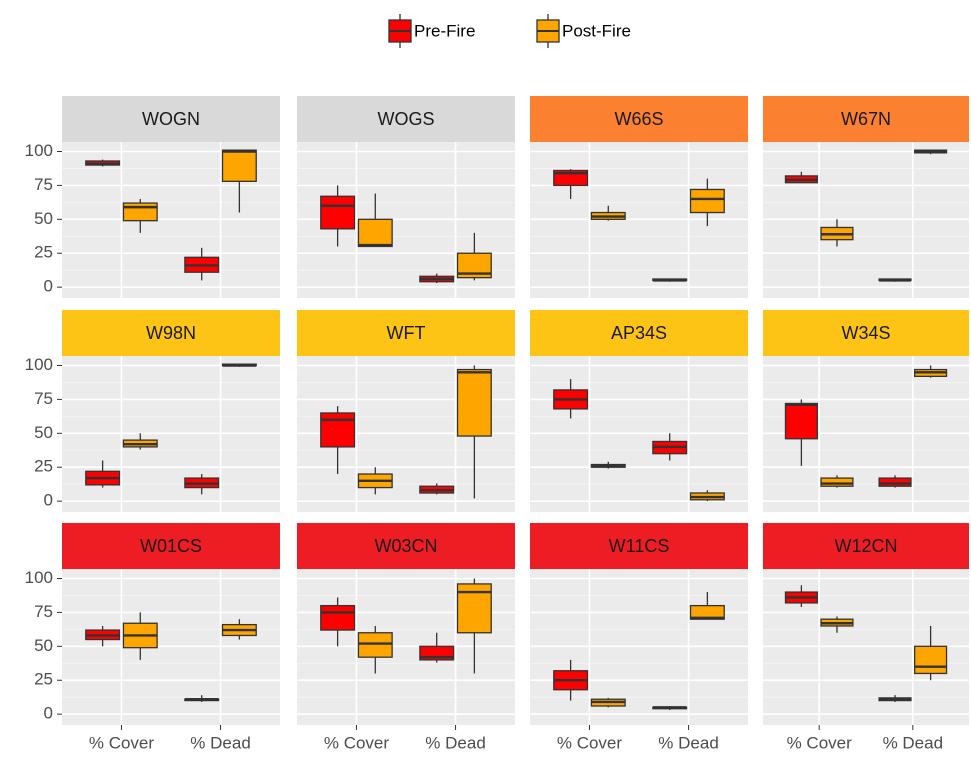 The height and width of the screenshot is (760, 971). I want to click on strip-title: W67N, so click(866, 119).